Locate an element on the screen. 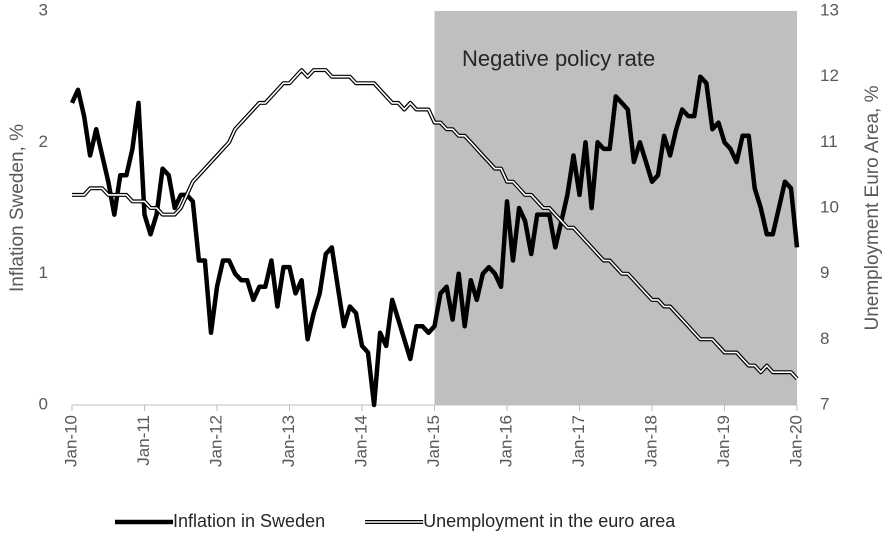 Image resolution: width=886 pixels, height=536 pixels. y-tick-label: 1 is located at coordinates (43, 272).